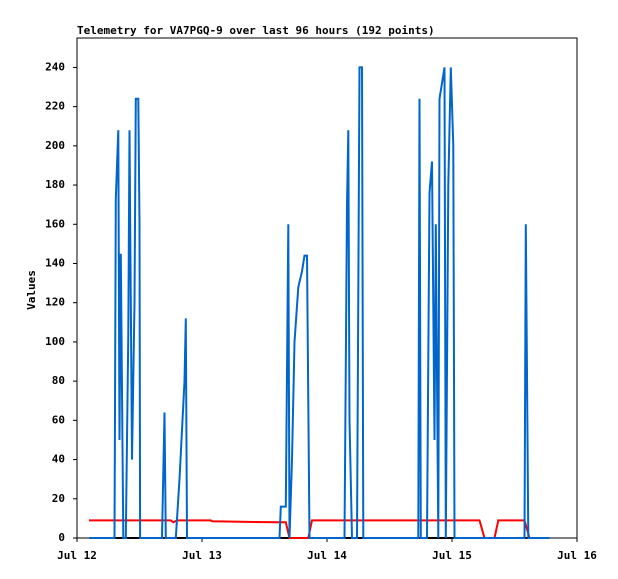 Image resolution: width=618 pixels, height=579 pixels. What do you see at coordinates (55, 341) in the screenshot?
I see `y-tick-label: 100` at bounding box center [55, 341].